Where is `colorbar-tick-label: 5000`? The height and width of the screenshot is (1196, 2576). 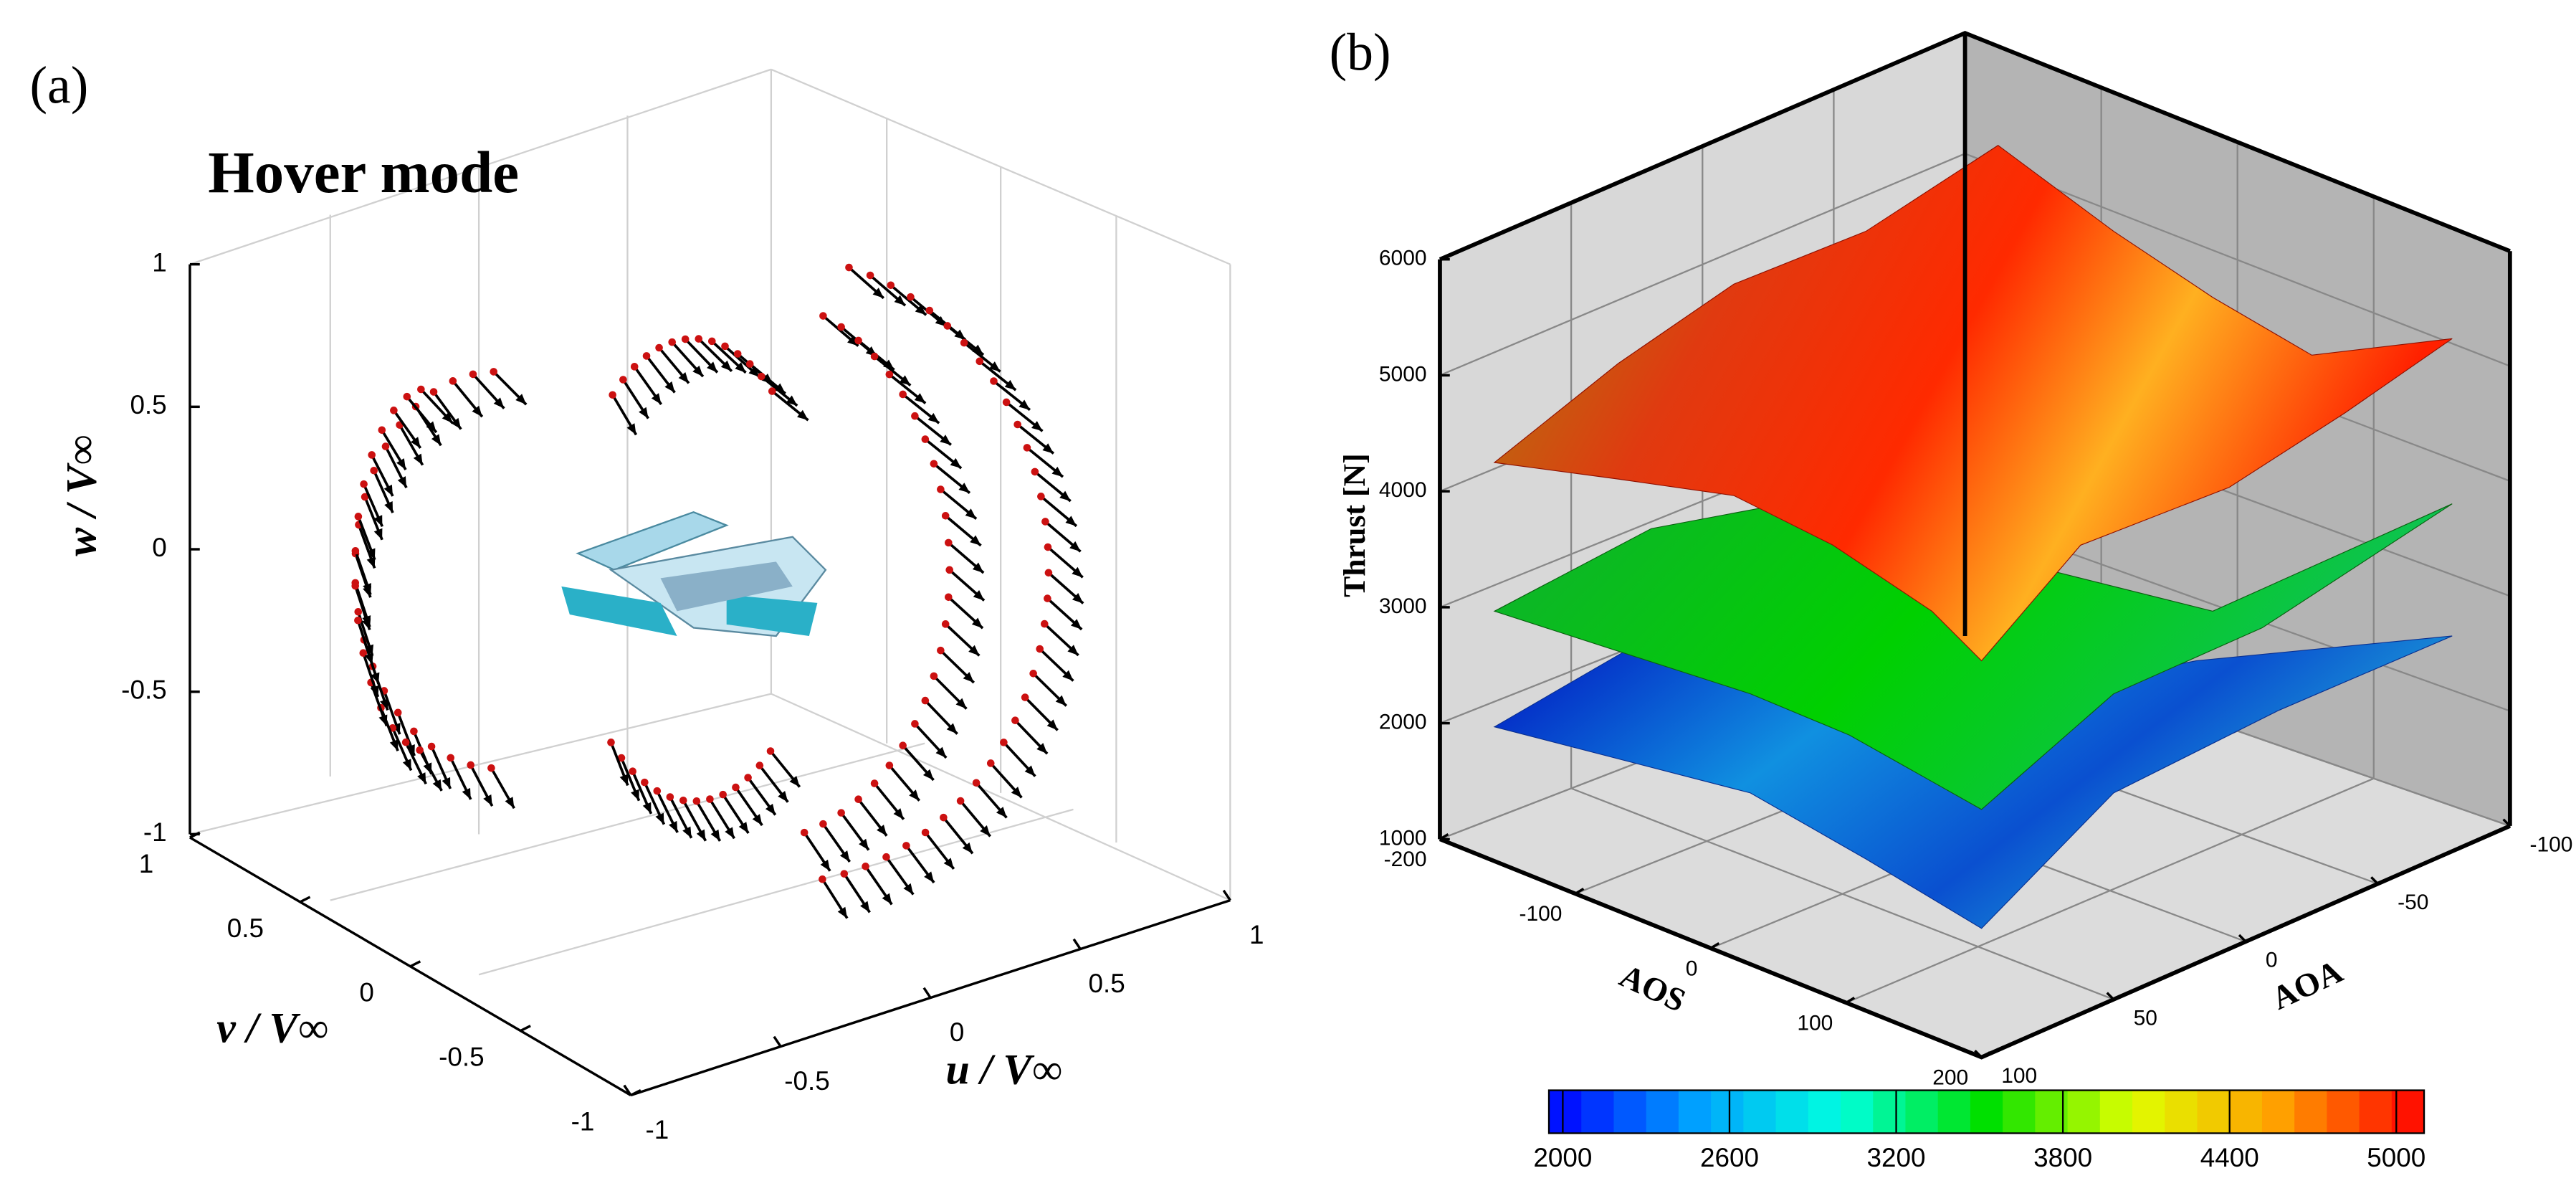 colorbar-tick-label: 5000 is located at coordinates (2396, 1157).